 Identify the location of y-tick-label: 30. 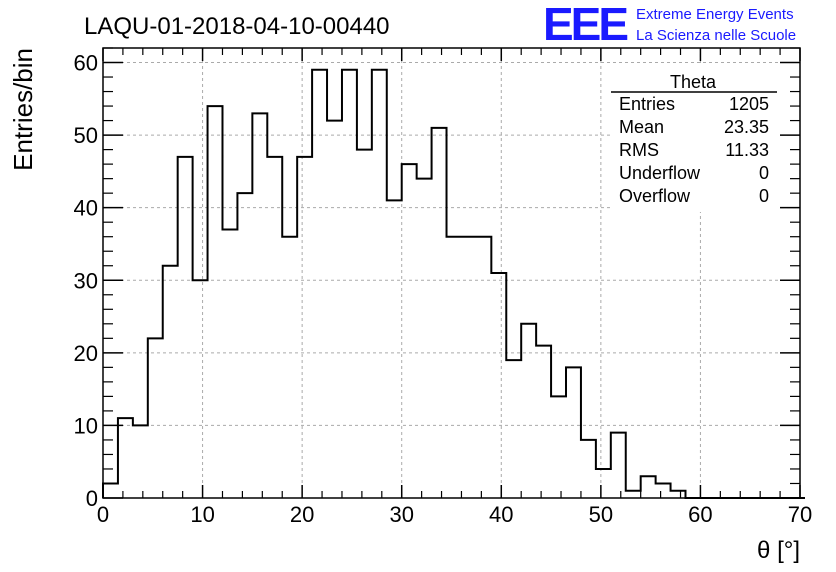
(86, 280).